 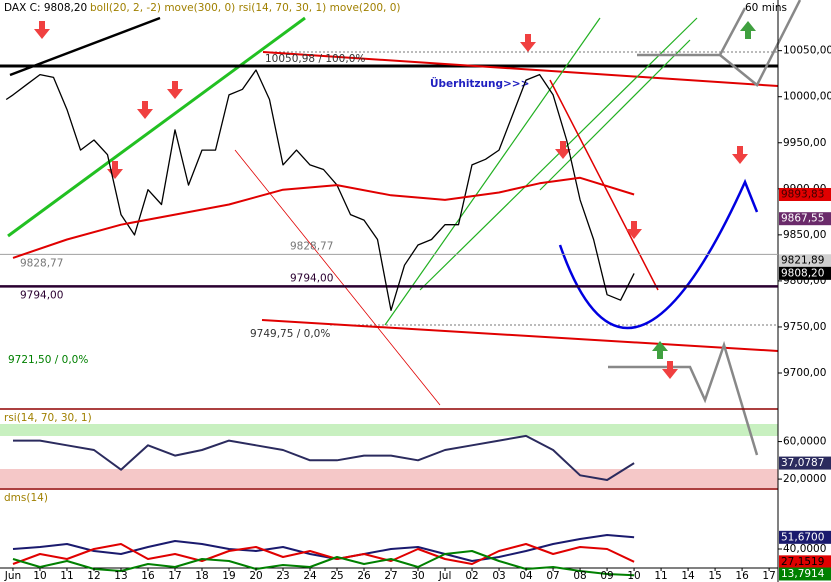 What do you see at coordinates (445, 576) in the screenshot?
I see `x-tick-label: Jul` at bounding box center [445, 576].